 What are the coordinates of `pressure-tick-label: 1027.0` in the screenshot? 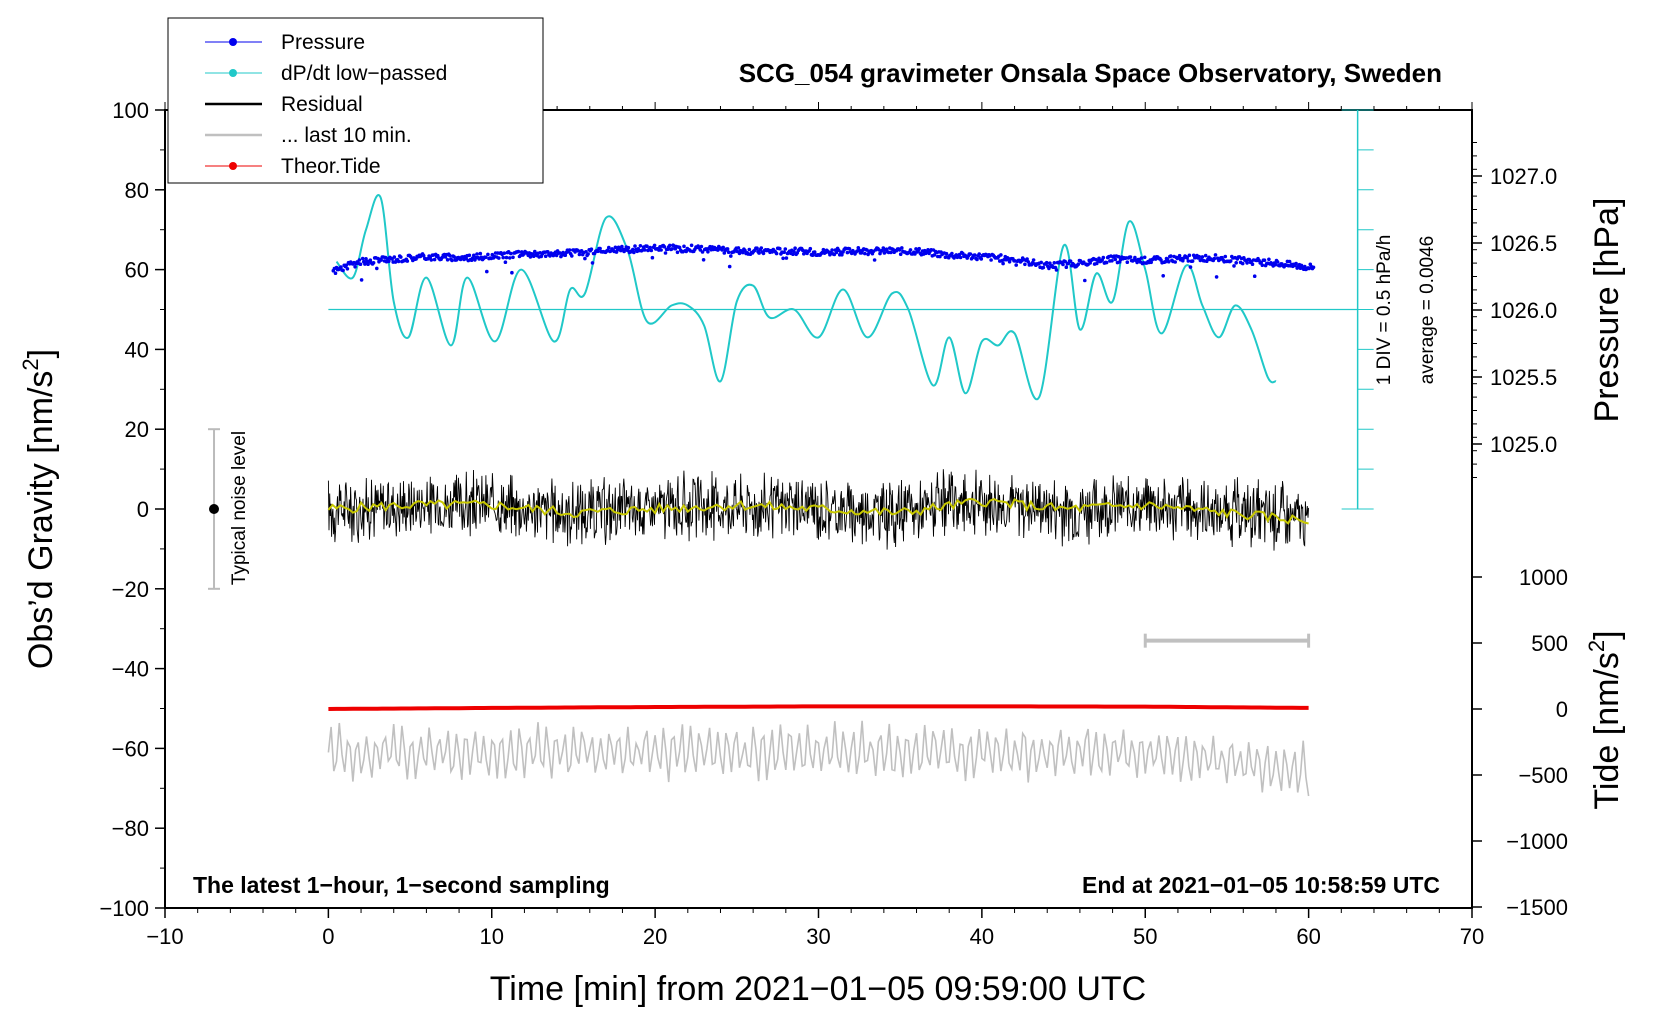 It's located at (1523, 176).